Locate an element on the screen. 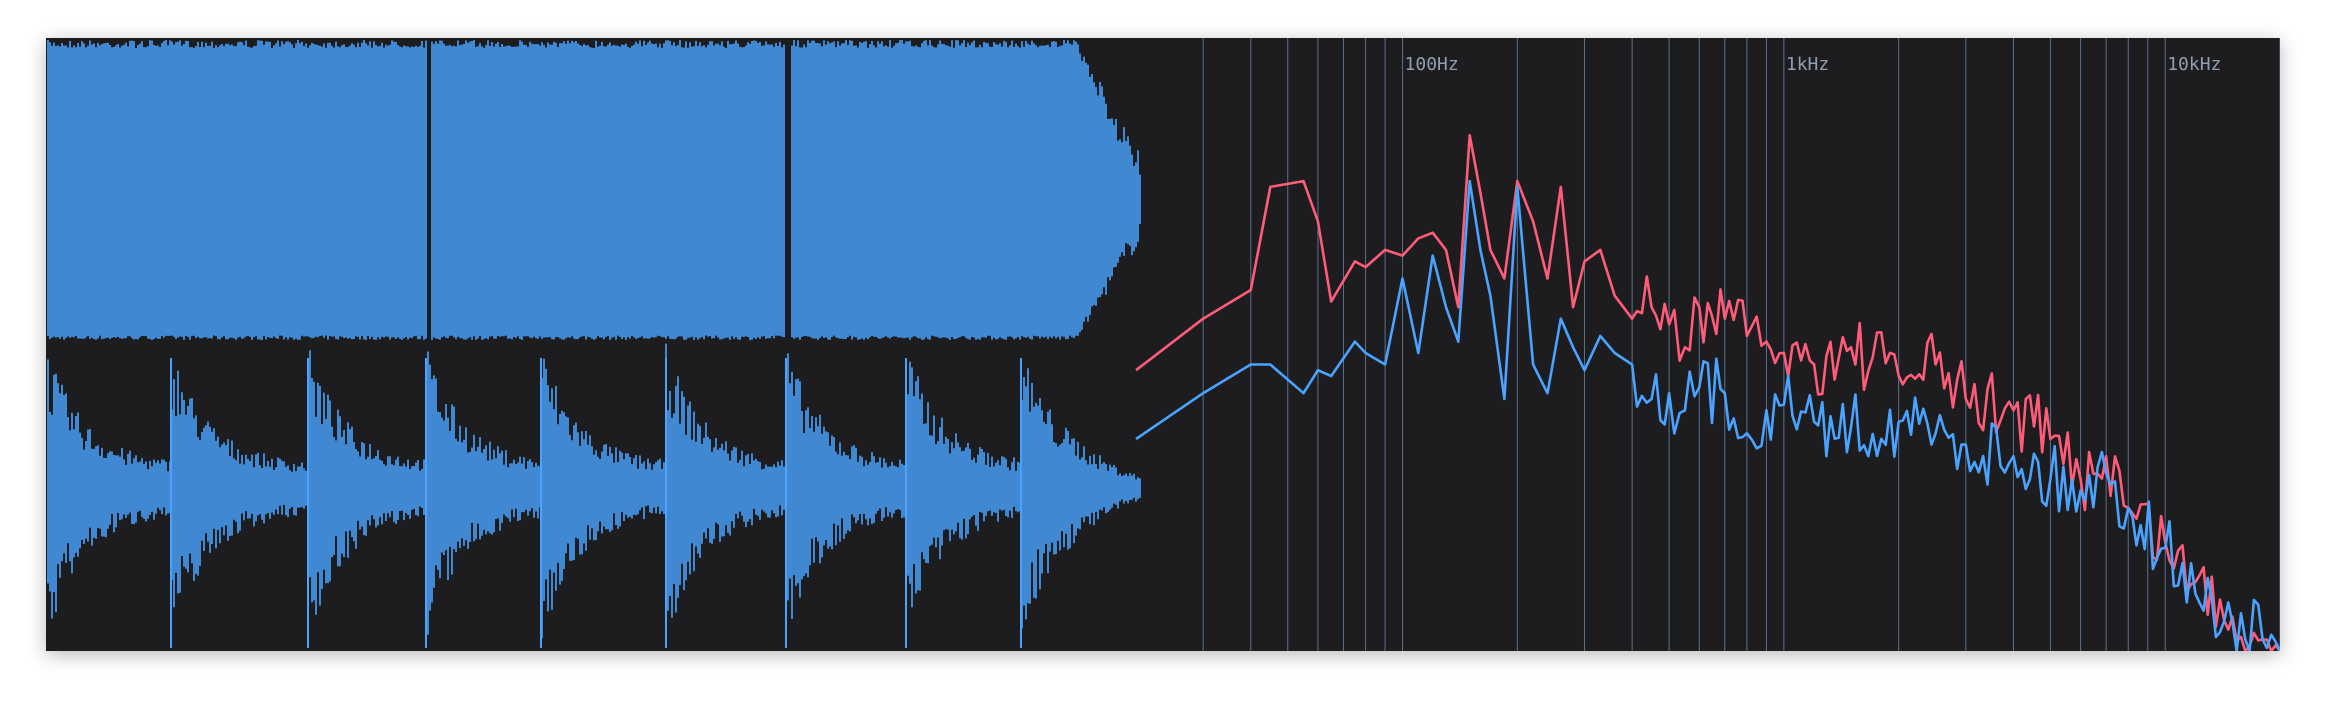 Image resolution: width=2326 pixels, height=704 pixels. freq-label-1khz: 1kHz is located at coordinates (1807, 64).